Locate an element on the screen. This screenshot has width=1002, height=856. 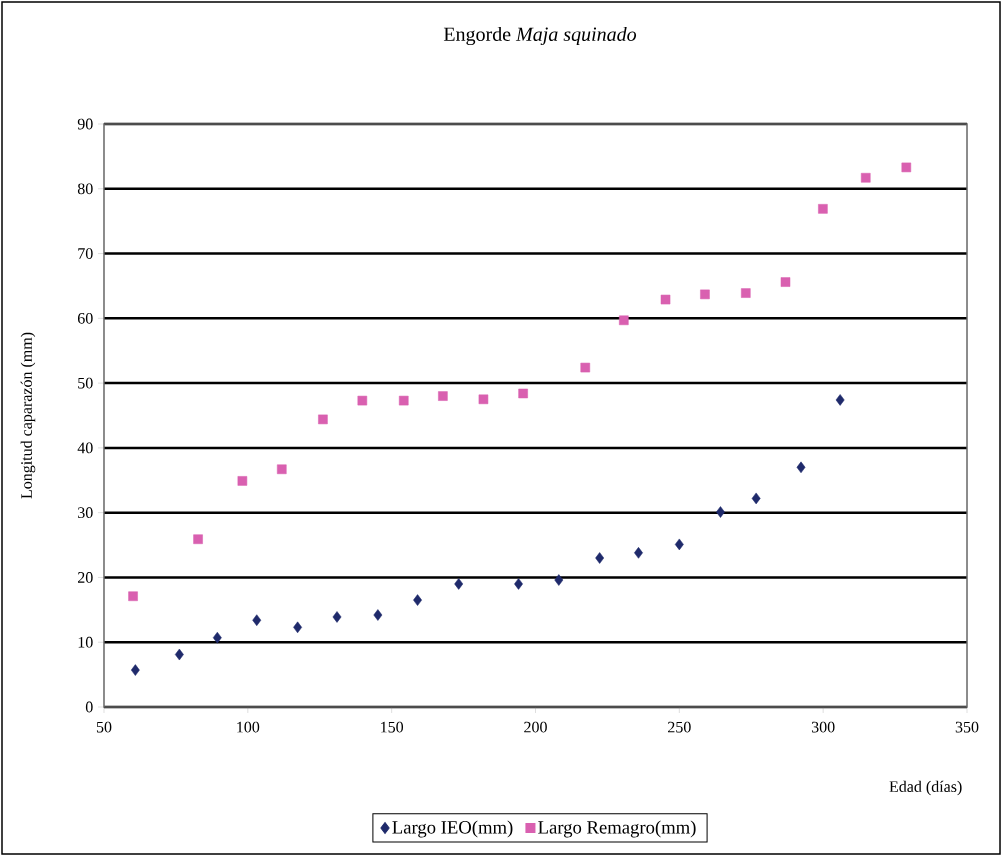
legend-label: Largo Remagro(mm) is located at coordinates (617, 829).